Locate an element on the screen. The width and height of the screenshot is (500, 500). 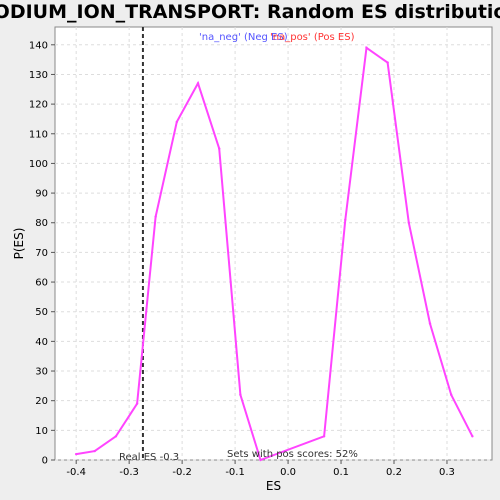
y-tick-label: 130 is located at coordinates (38, 75).